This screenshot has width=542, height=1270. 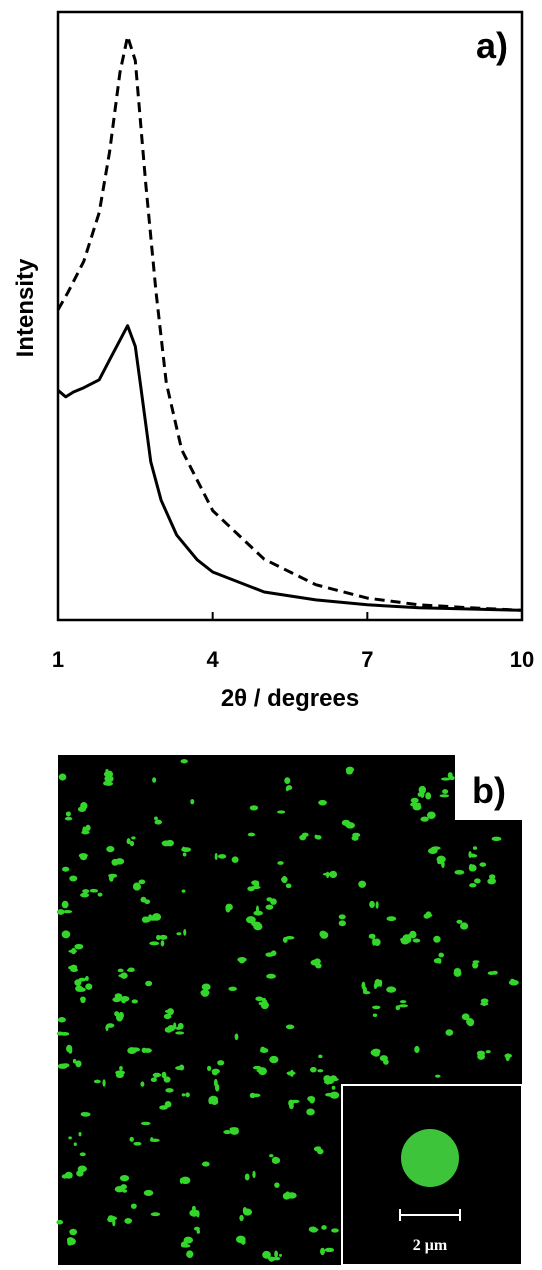 I want to click on panel-label: a), so click(x=492, y=45).